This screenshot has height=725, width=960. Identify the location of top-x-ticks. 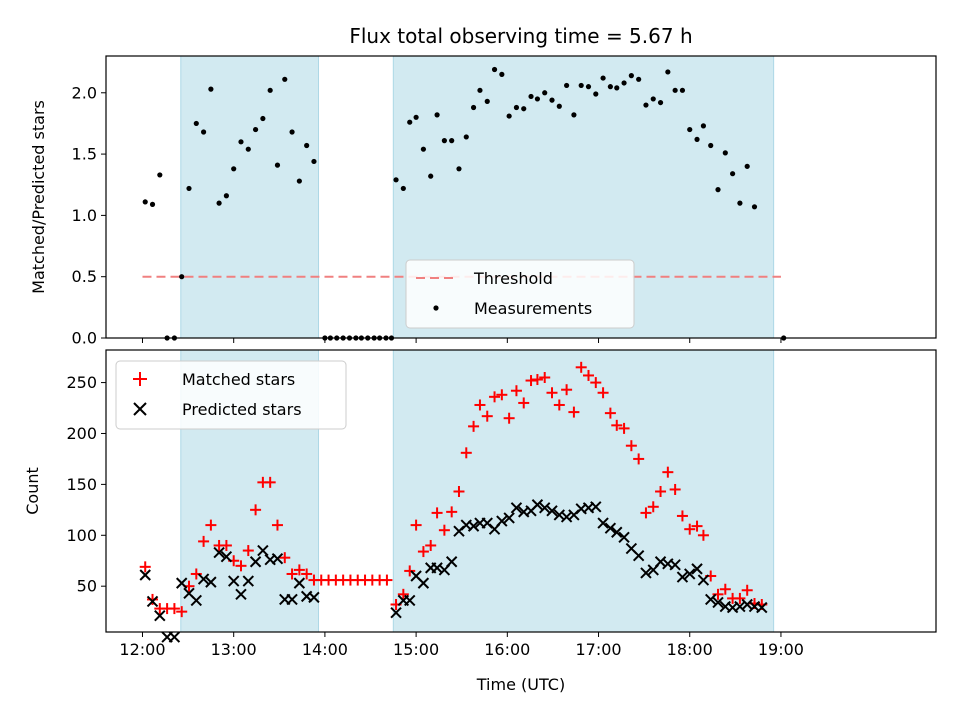
(461, 340).